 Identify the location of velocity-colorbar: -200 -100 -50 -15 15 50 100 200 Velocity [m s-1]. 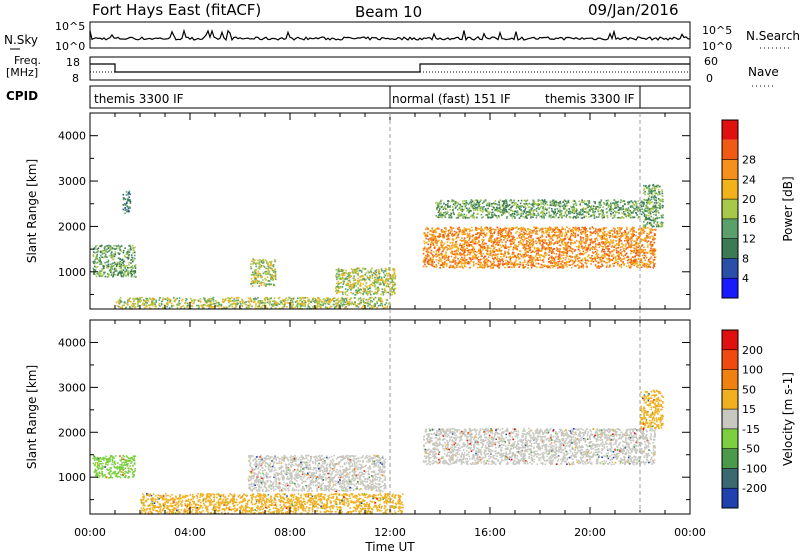
(758, 419).